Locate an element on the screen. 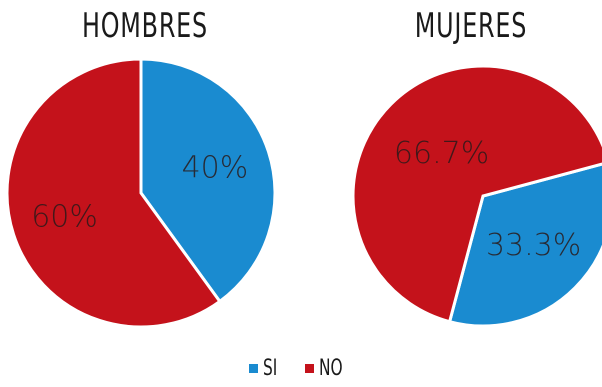 The image size is (602, 387). legend-swatch-no is located at coordinates (310, 368).